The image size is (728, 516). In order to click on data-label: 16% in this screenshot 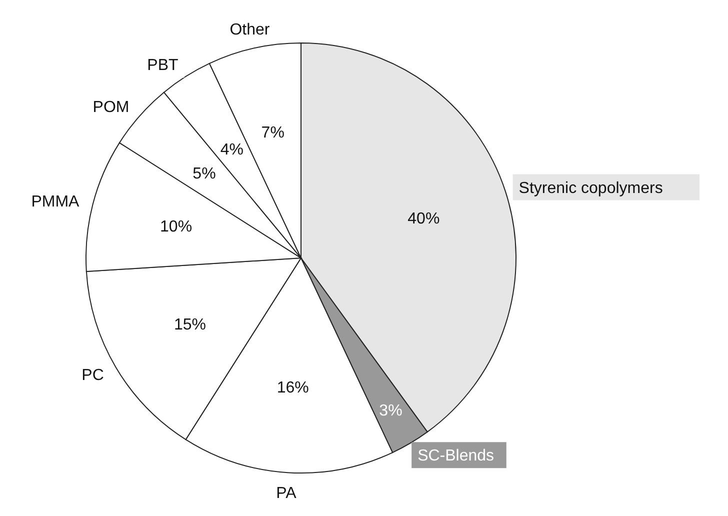, I will do `click(292, 387)`.